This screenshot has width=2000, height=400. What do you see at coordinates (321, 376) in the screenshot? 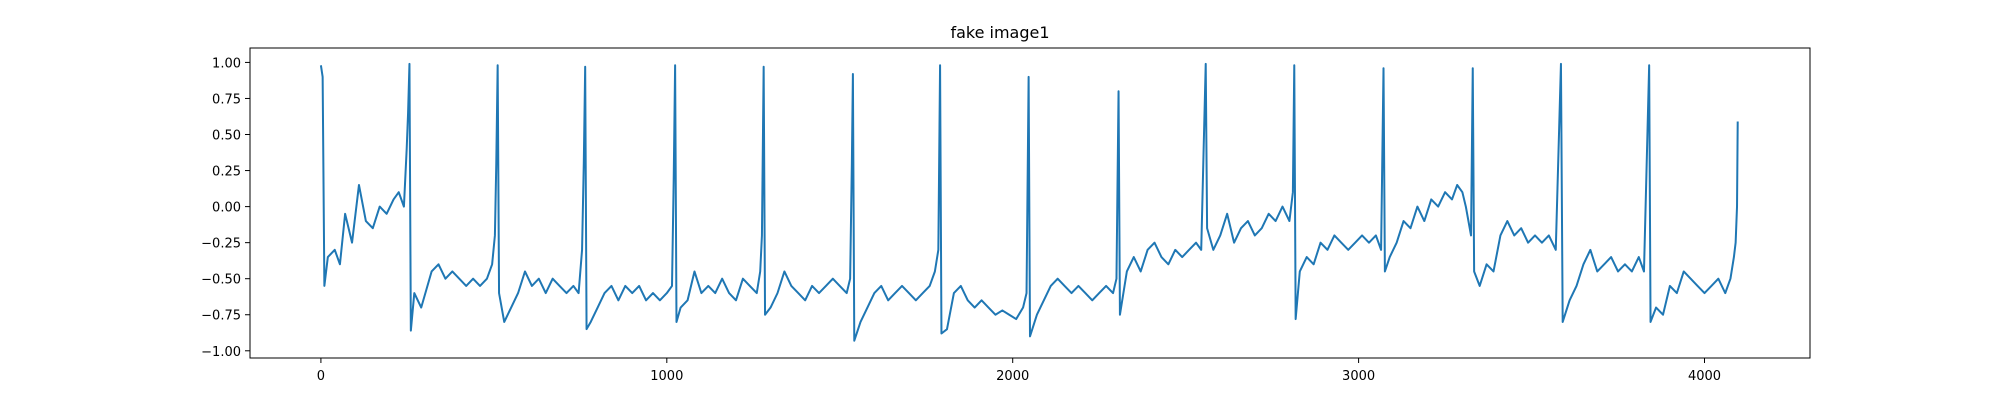
I see `x-tick-label: 0` at bounding box center [321, 376].